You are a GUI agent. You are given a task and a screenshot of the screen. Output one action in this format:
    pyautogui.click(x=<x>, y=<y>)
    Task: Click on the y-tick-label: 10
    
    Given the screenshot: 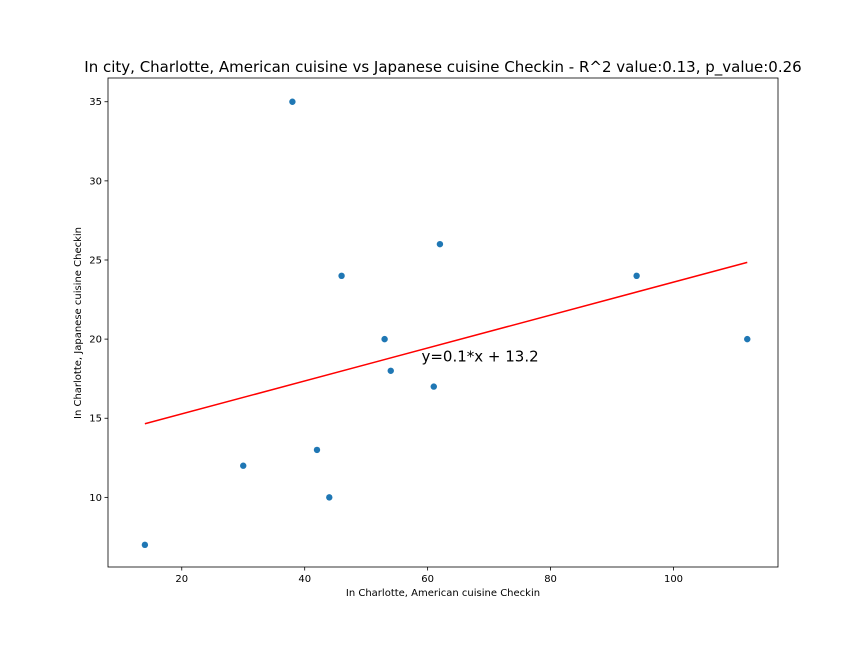 What is the action you would take?
    pyautogui.click(x=95, y=498)
    